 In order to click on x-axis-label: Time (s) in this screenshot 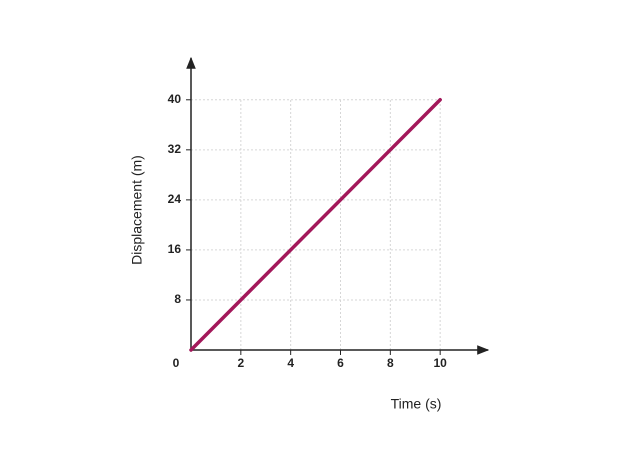, I will do `click(416, 404)`.